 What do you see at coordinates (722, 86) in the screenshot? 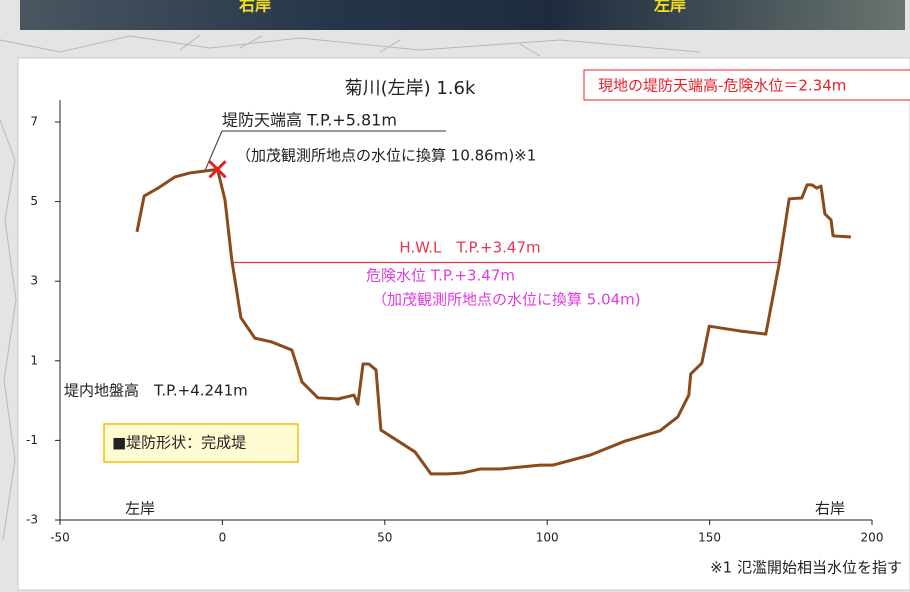
I see `callout: 現地の堤防天端高-危険水位＝2.34m` at bounding box center [722, 86].